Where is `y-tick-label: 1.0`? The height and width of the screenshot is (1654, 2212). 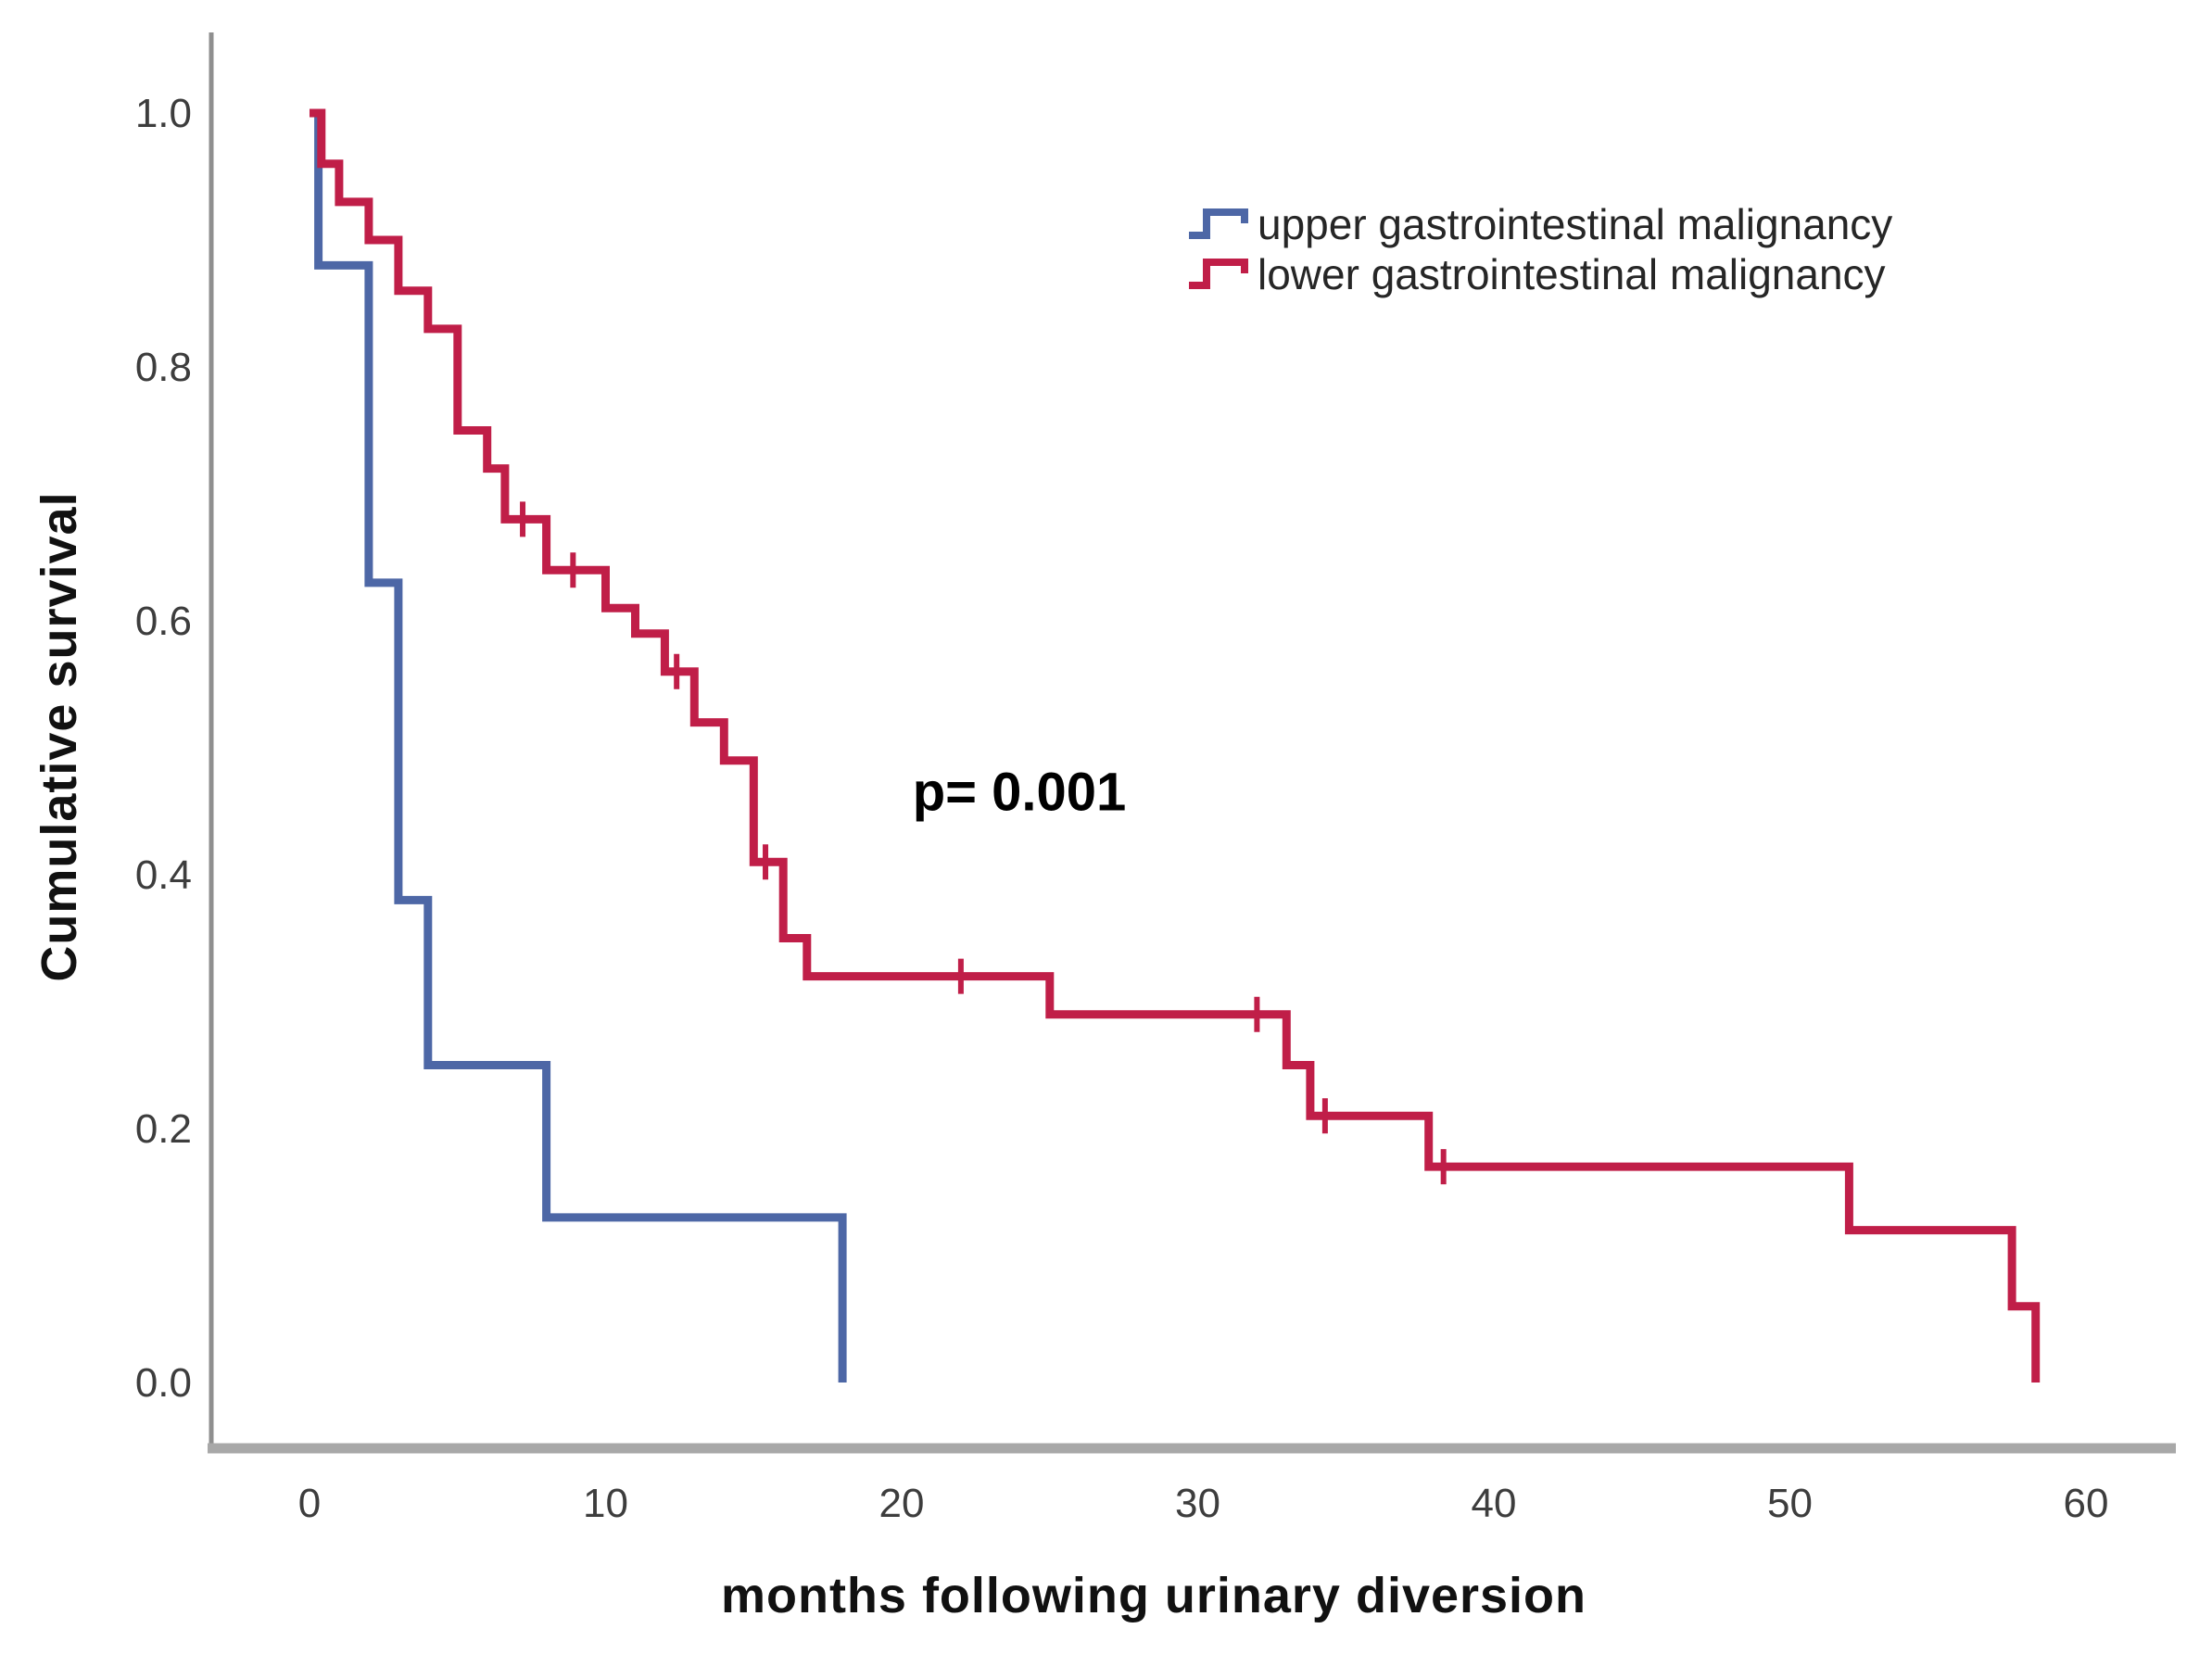
y-tick-label: 1.0 is located at coordinates (163, 113).